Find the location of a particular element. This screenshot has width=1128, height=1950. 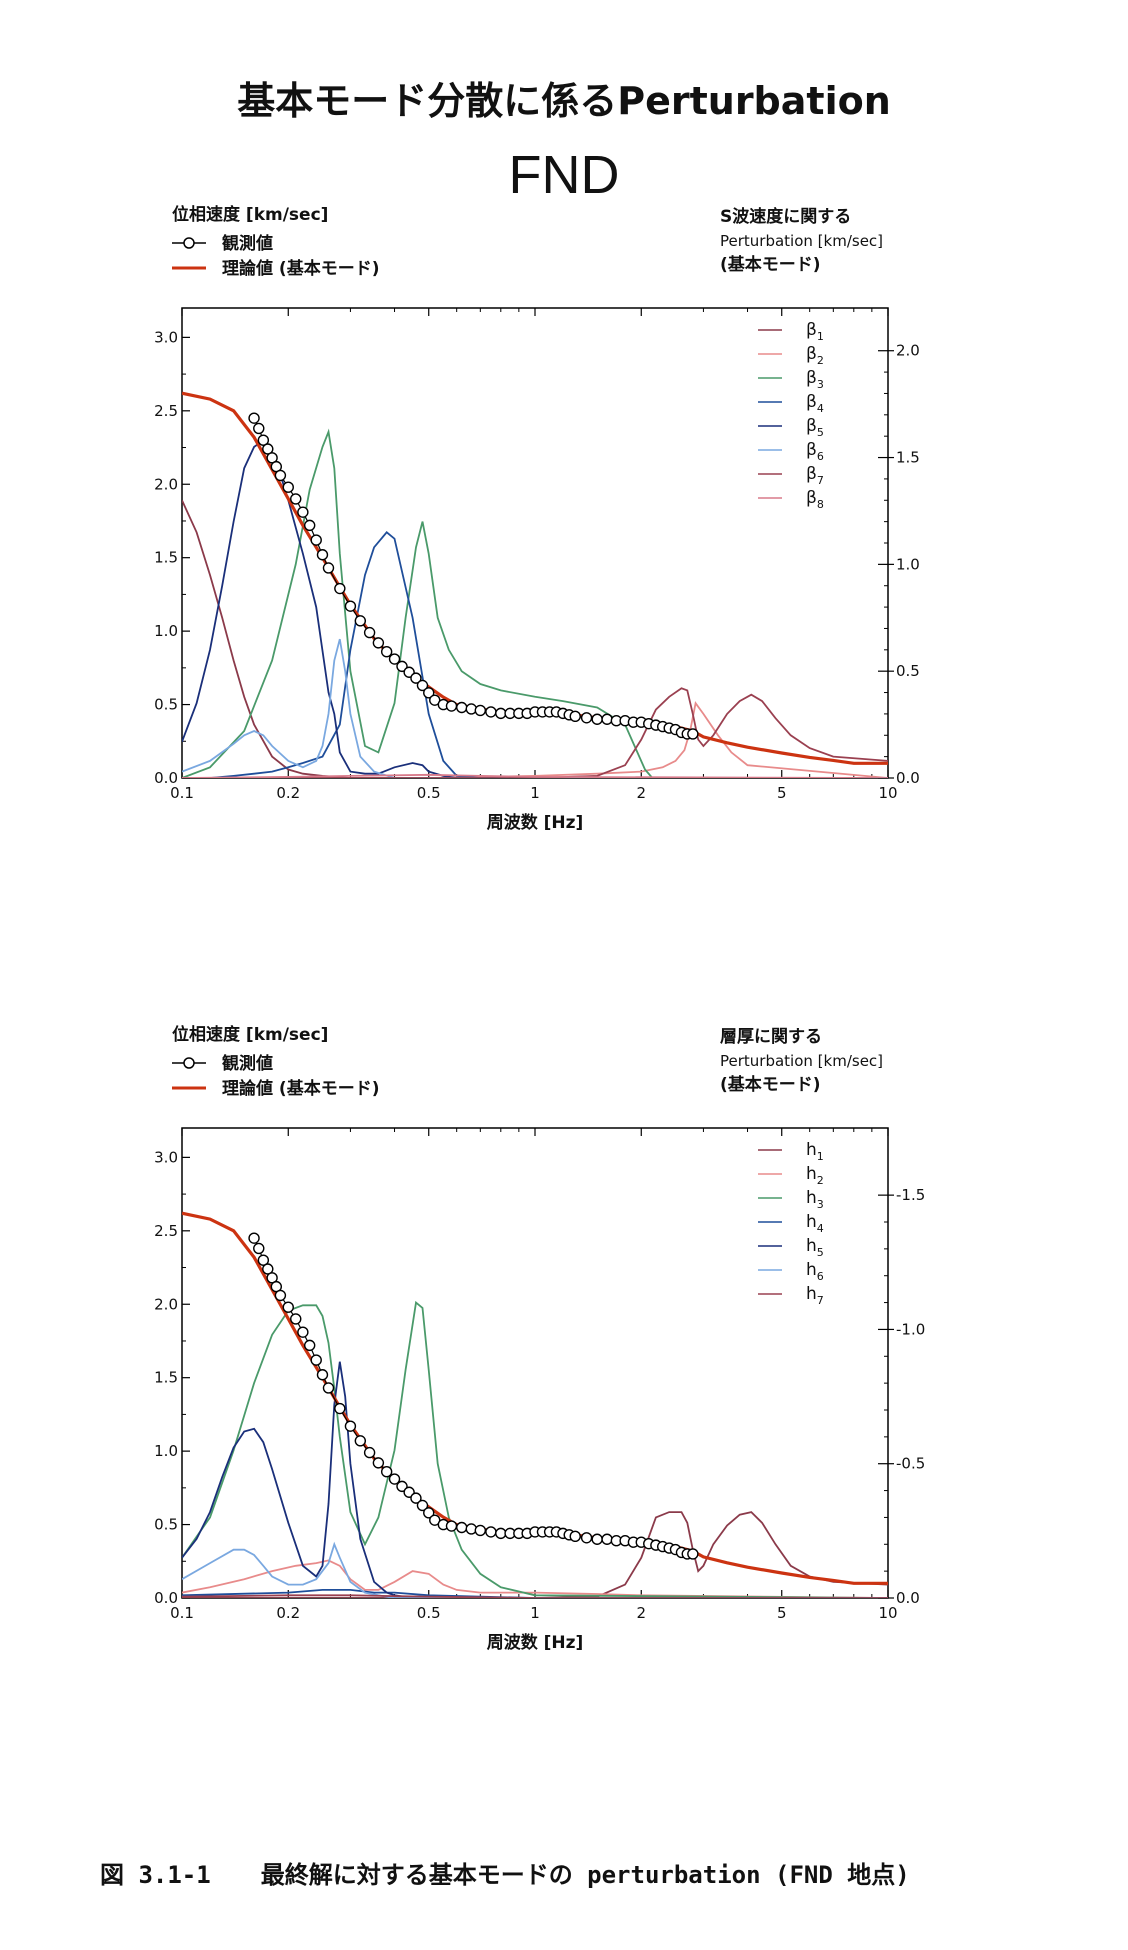

series-line-h5 is located at coordinates (535, 1479).